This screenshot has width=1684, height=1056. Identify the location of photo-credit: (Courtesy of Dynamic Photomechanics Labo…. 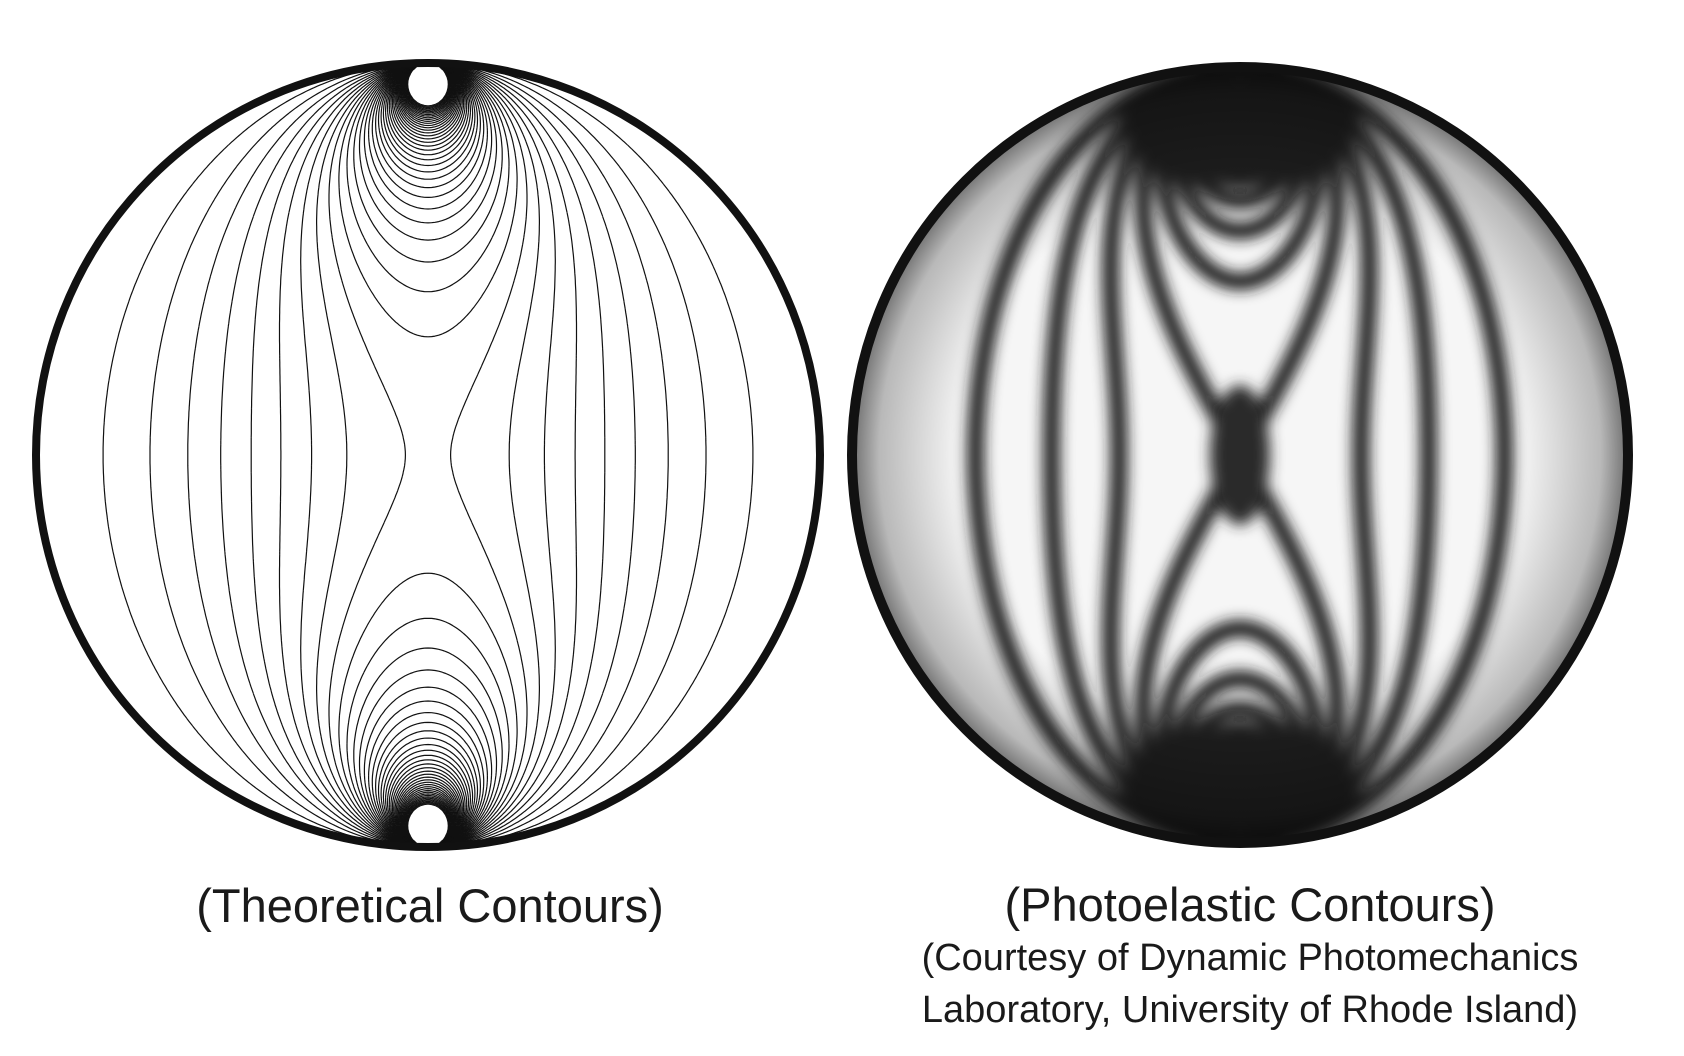
(1250, 984).